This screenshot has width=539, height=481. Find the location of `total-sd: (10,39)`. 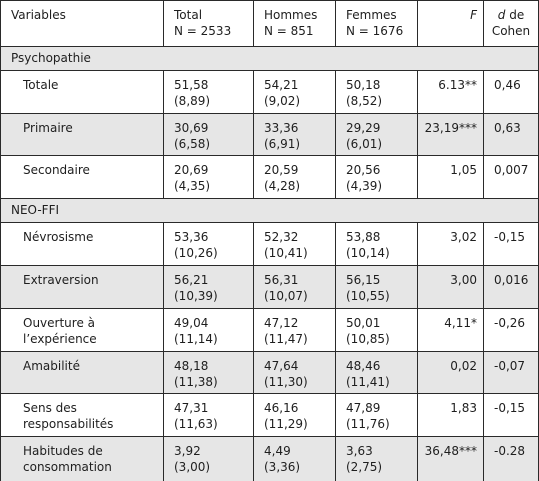

total-sd: (10,39) is located at coordinates (196, 296).